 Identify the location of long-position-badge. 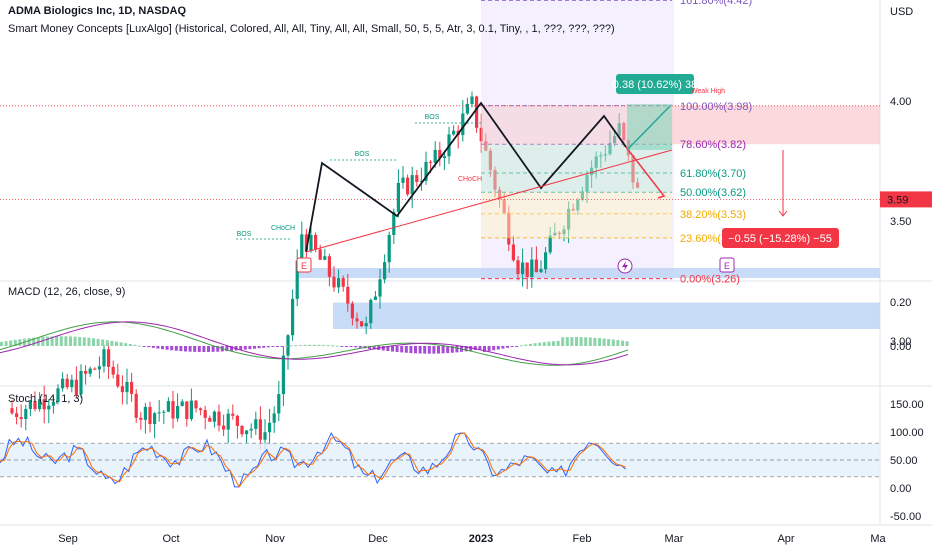
(655, 84).